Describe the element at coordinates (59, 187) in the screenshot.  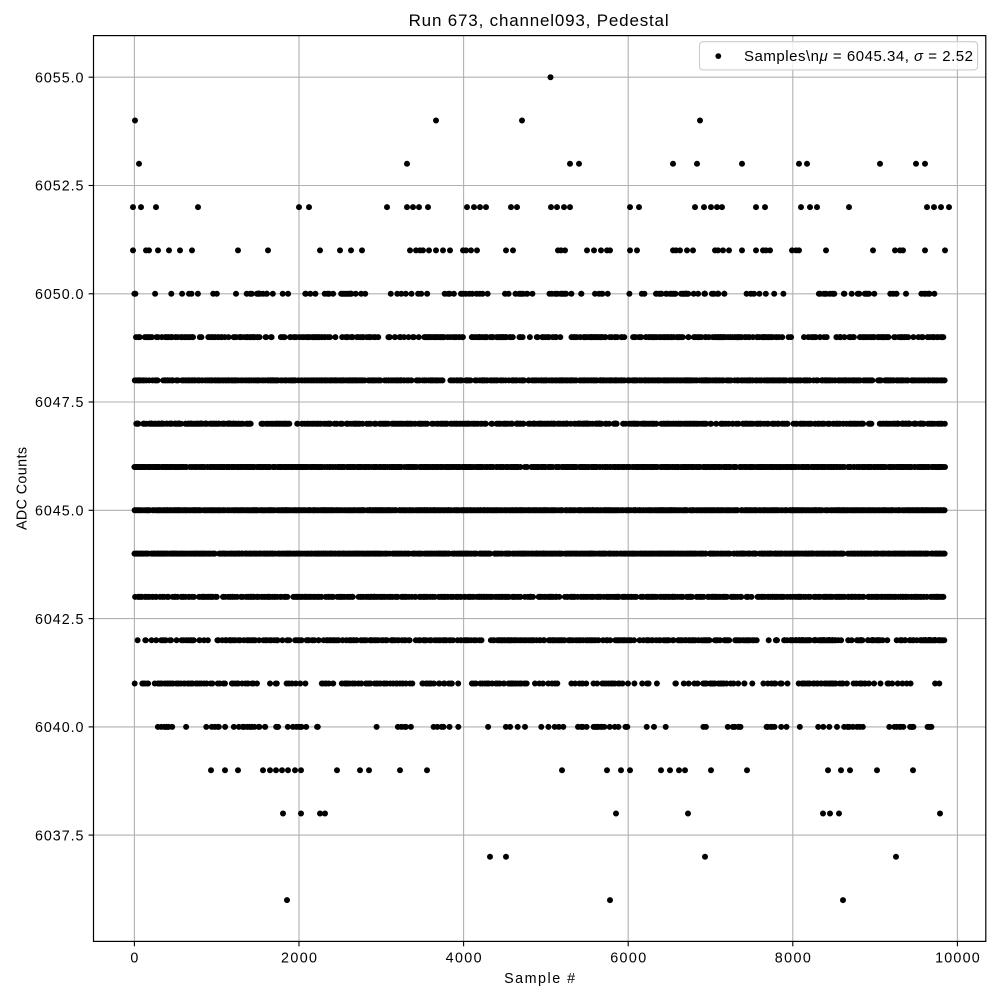
I see `svg-text: 6052.5` at that location.